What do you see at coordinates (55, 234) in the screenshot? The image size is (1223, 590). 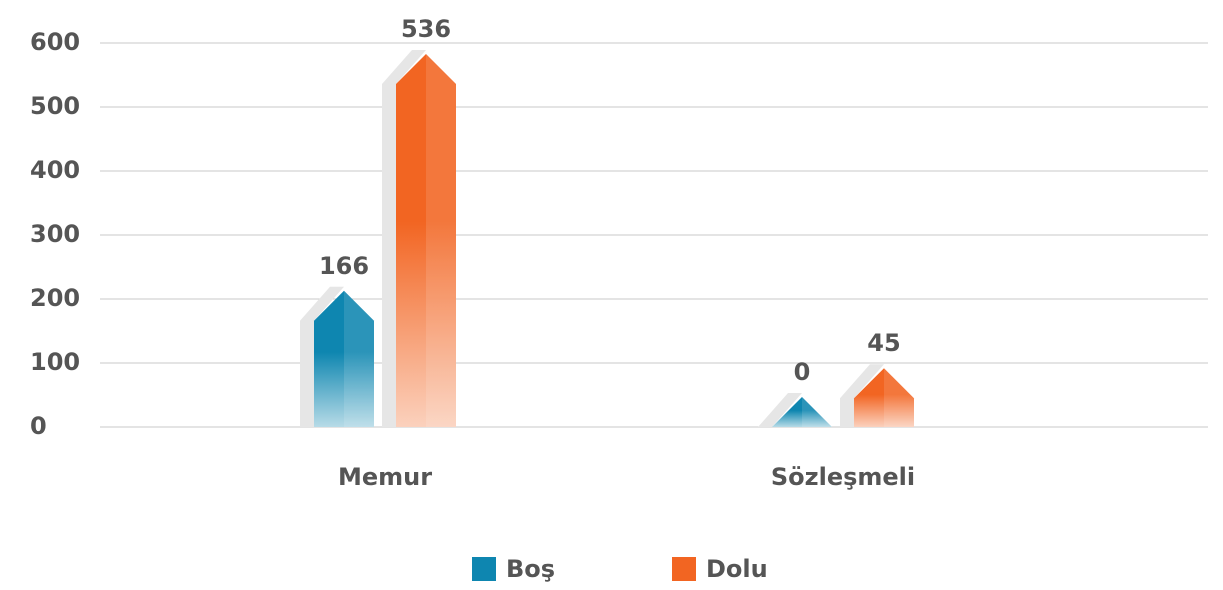 I see `y-tick-label: 300` at bounding box center [55, 234].